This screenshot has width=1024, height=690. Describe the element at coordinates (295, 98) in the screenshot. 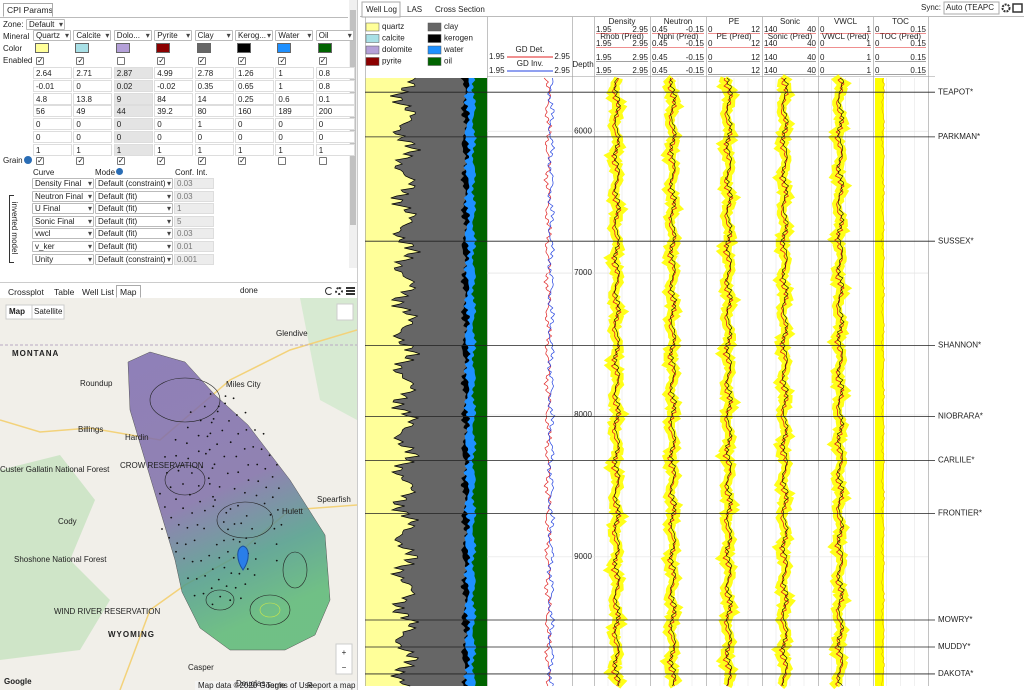

I see `property-input: 0.6` at that location.